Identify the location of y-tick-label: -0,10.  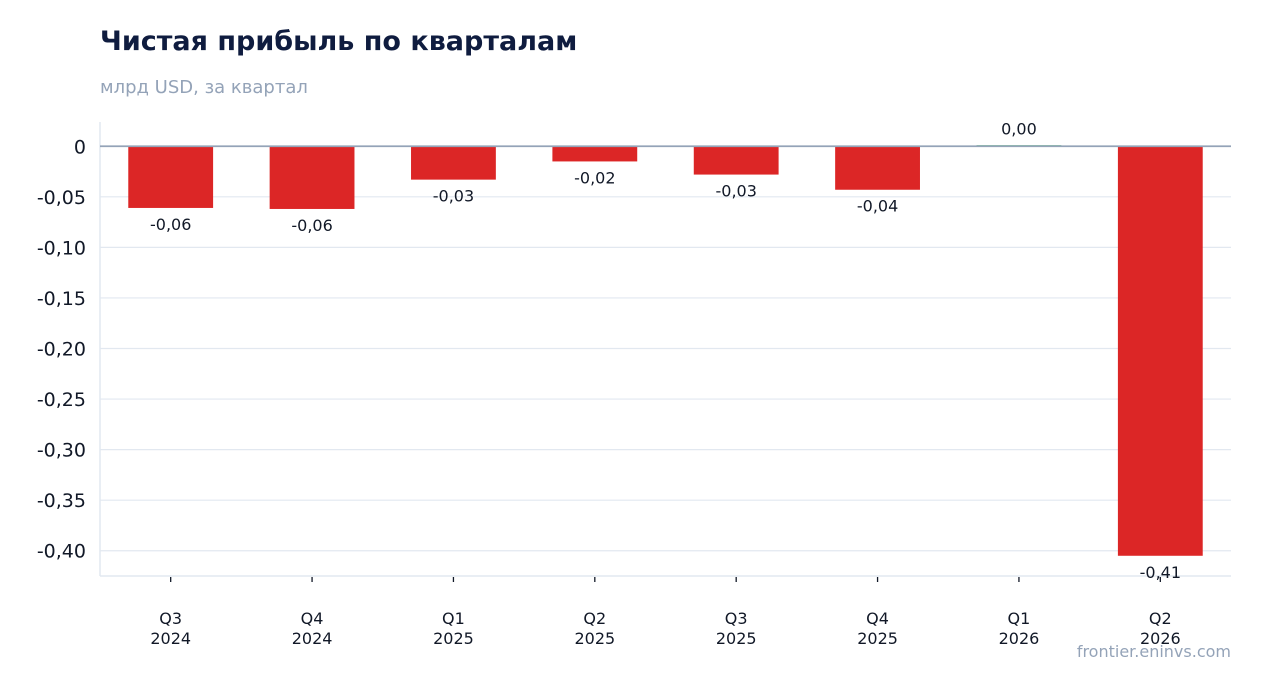
(61, 248).